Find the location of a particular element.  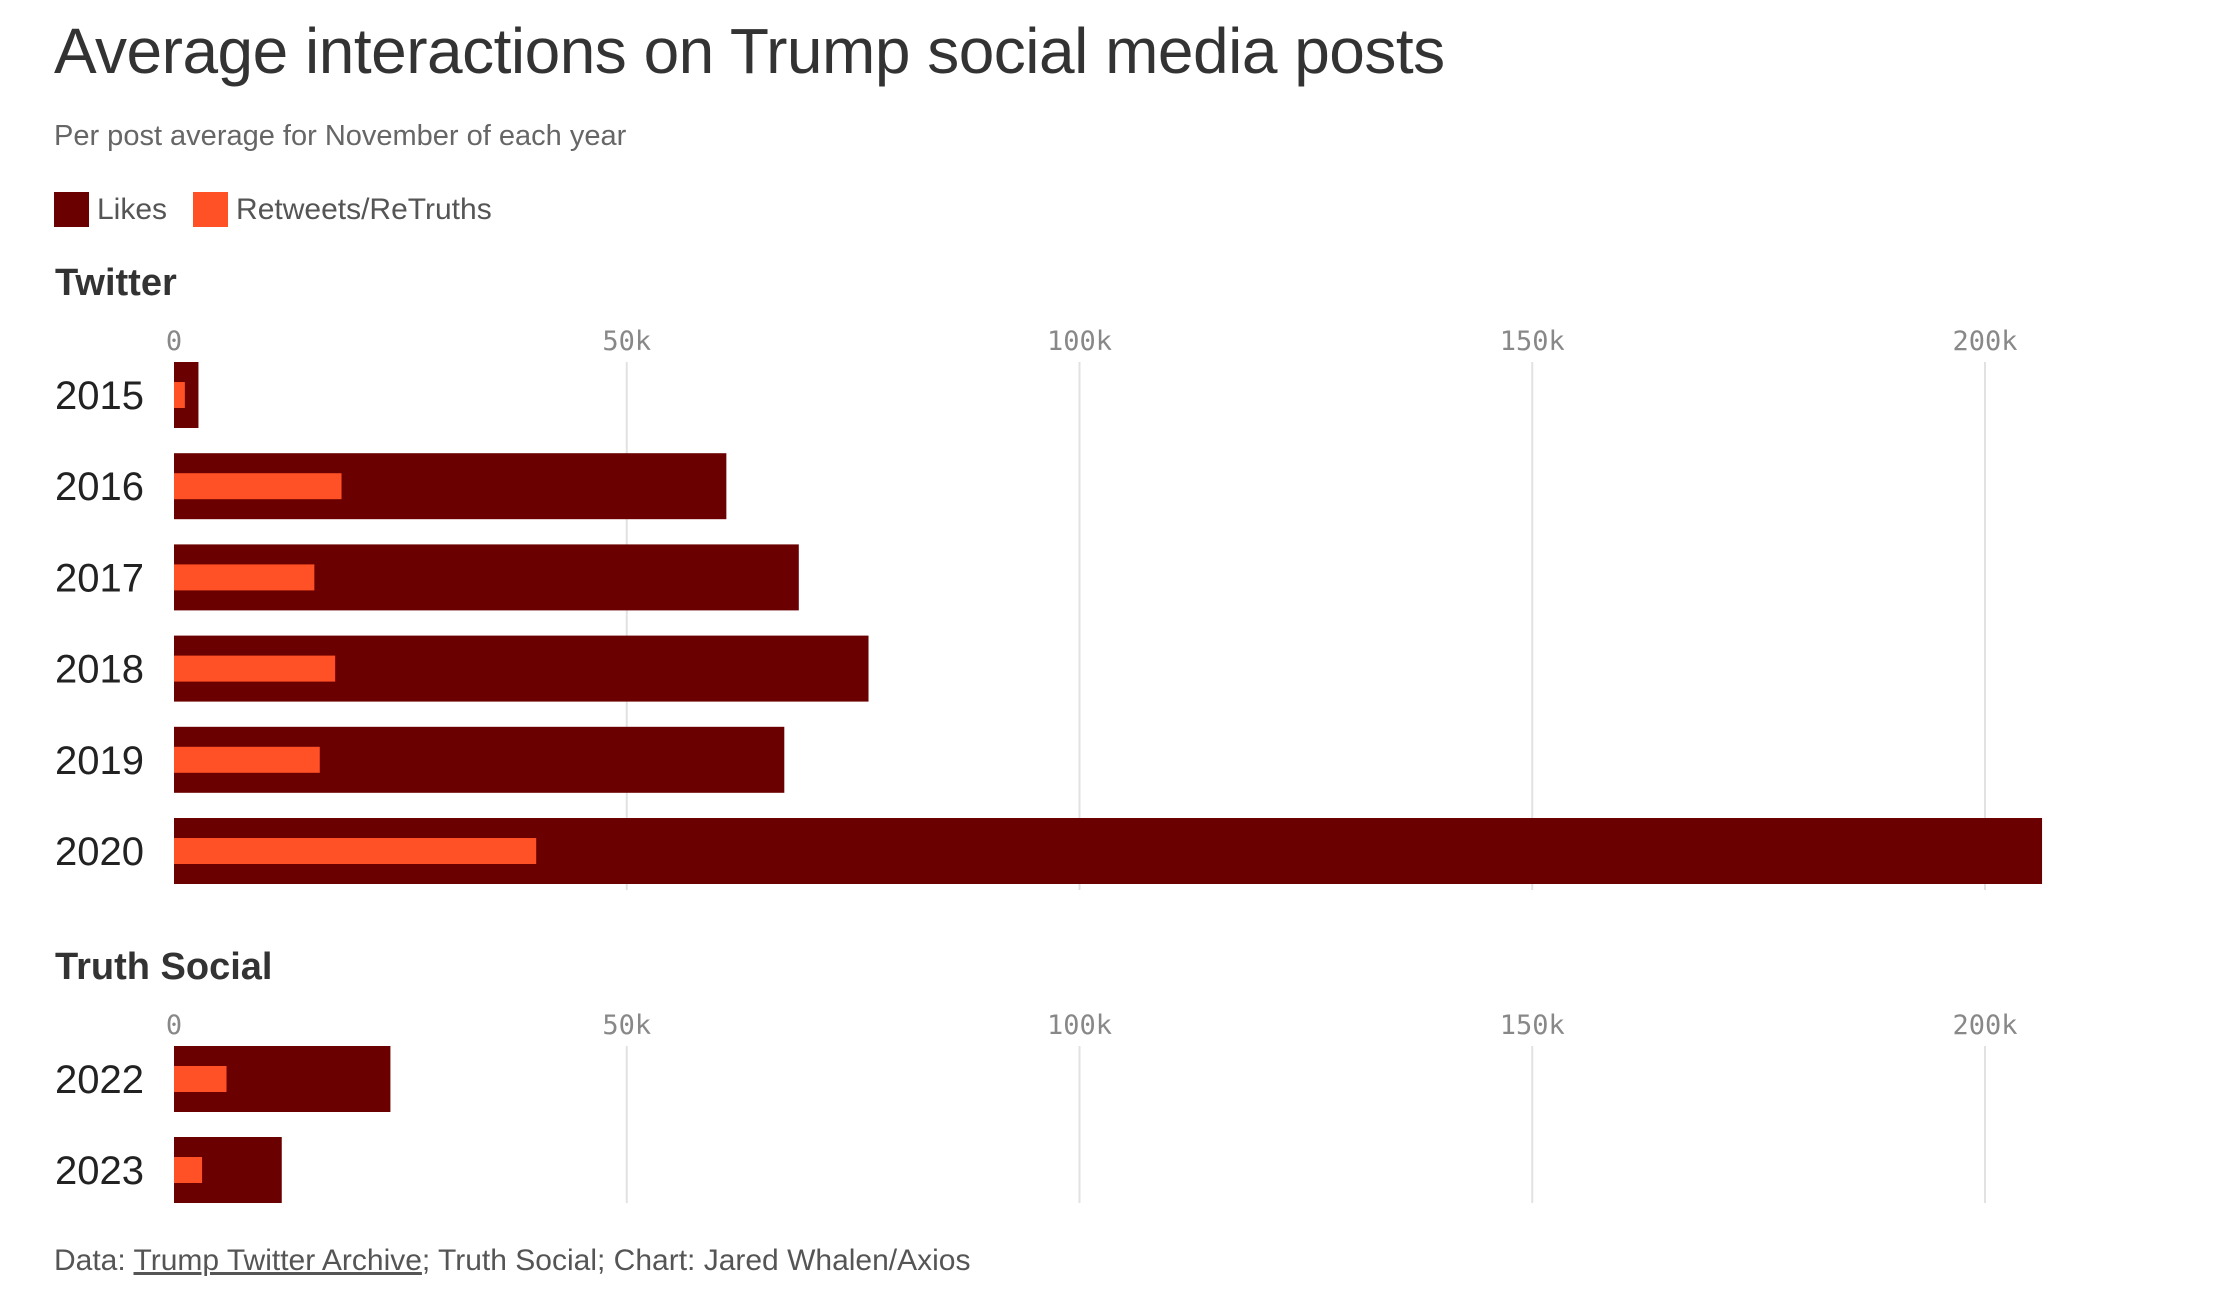

legend: Likes Retweets/ReTruths is located at coordinates (286, 209).